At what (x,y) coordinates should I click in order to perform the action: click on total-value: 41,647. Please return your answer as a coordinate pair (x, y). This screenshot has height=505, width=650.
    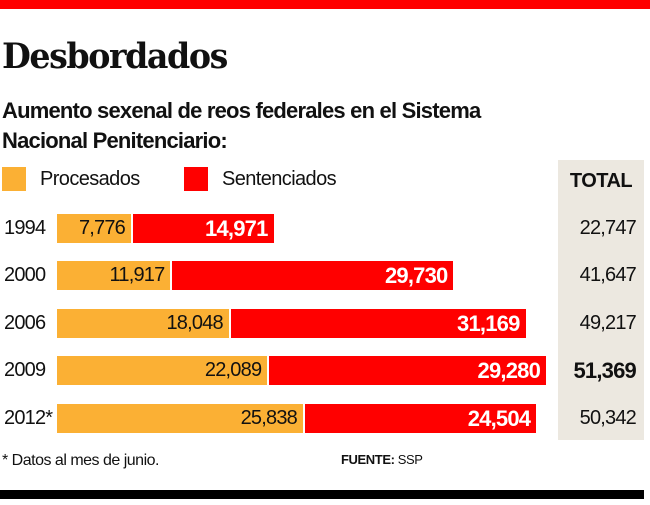
    Looking at the image, I should click on (608, 275).